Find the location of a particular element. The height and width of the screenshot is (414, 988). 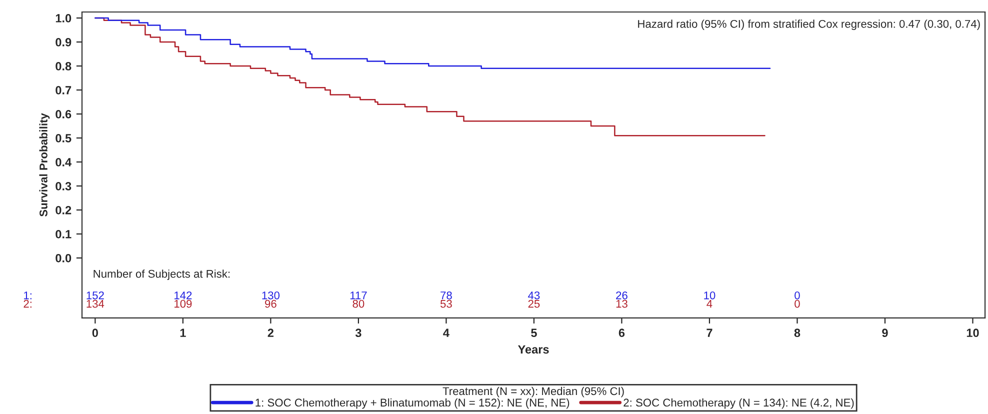

x-tick-label: 6 is located at coordinates (621, 333).